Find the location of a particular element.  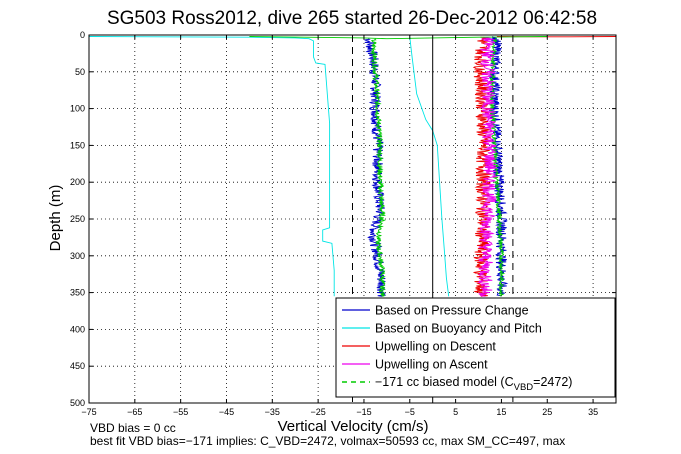

y-tick-label: 150 is located at coordinates (77, 145).